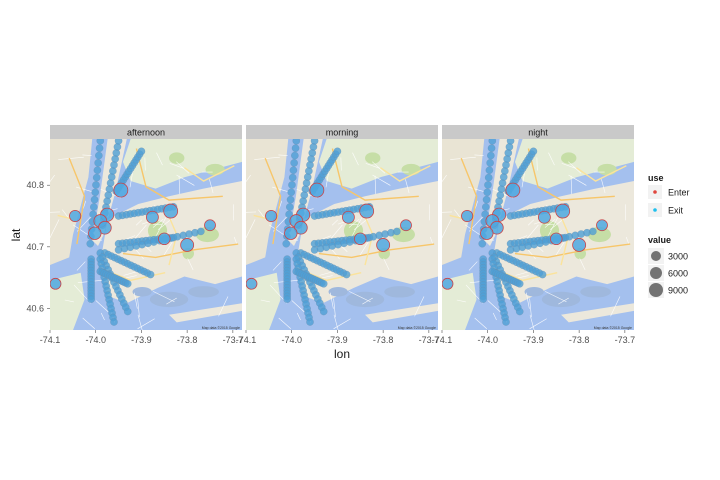  What do you see at coordinates (429, 340) in the screenshot?
I see `x-tick-label: -73.7` at bounding box center [429, 340].